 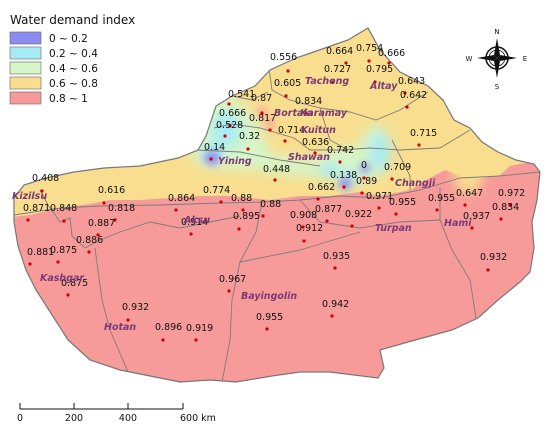 I want to click on value-label: 0.643, so click(x=411, y=81).